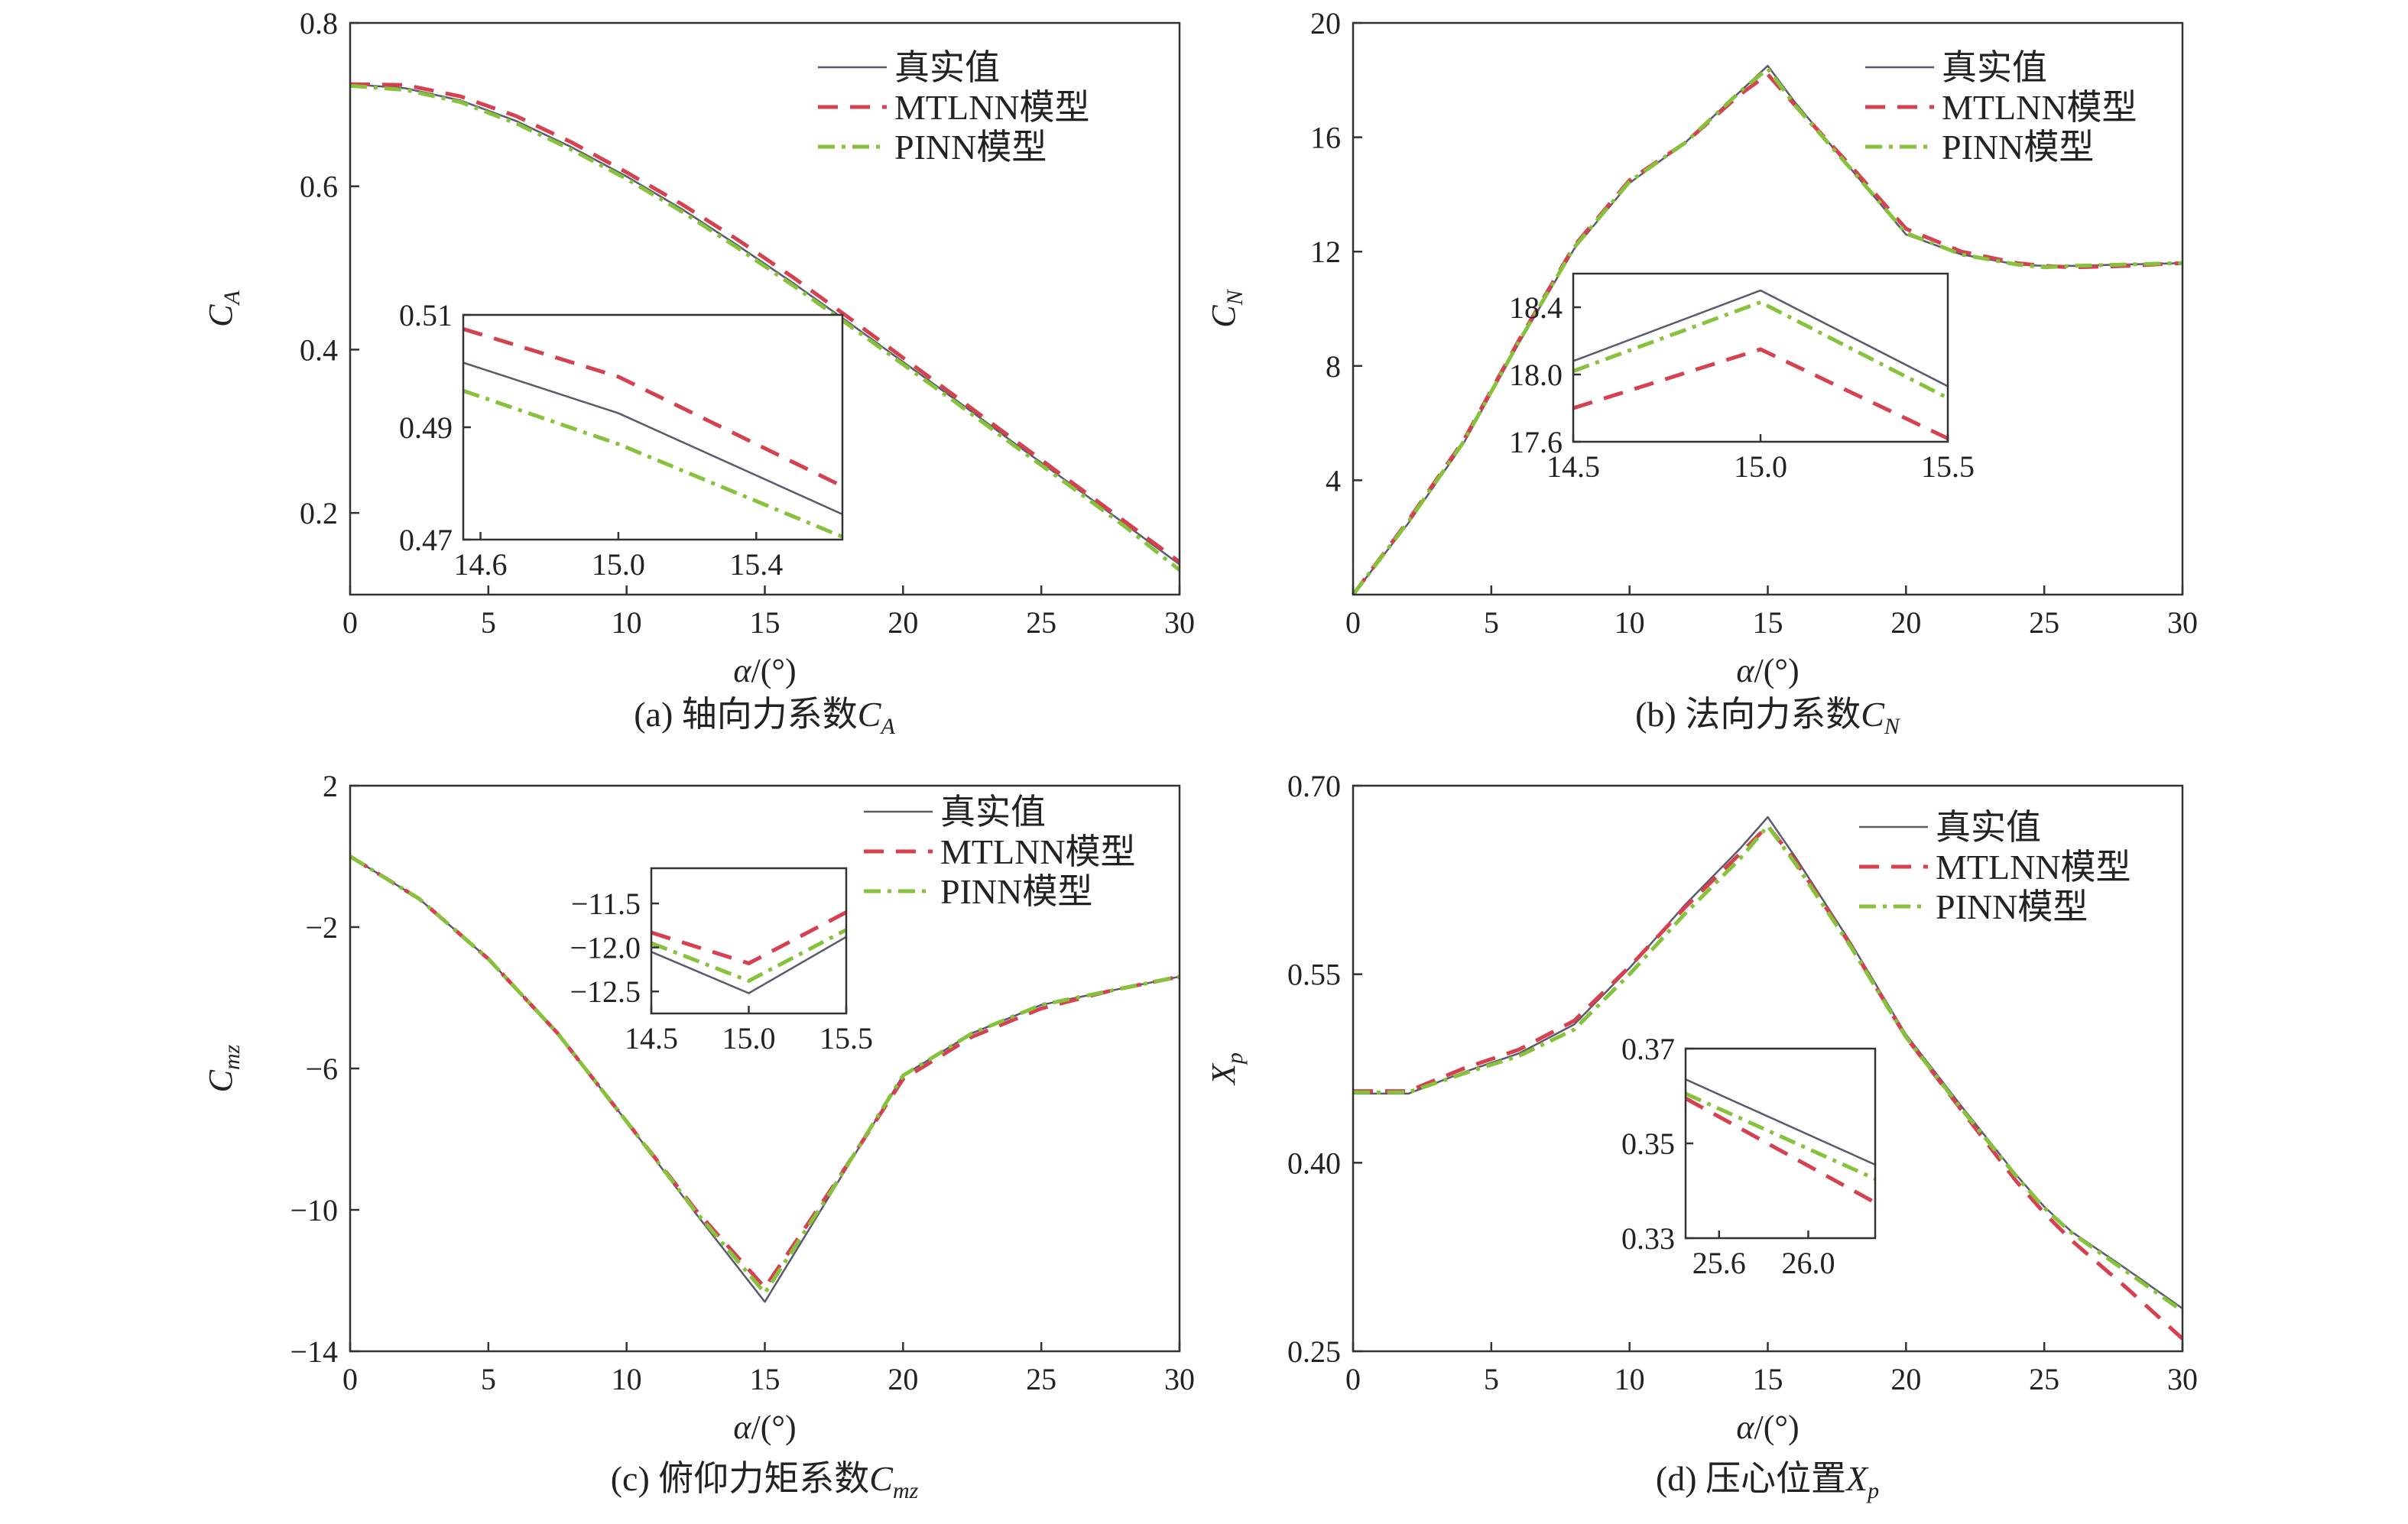 The image size is (2408, 1524). I want to click on inset-zoom: 14.6 15.0 15.4 0.47 0.49 0.51, so click(621, 440).